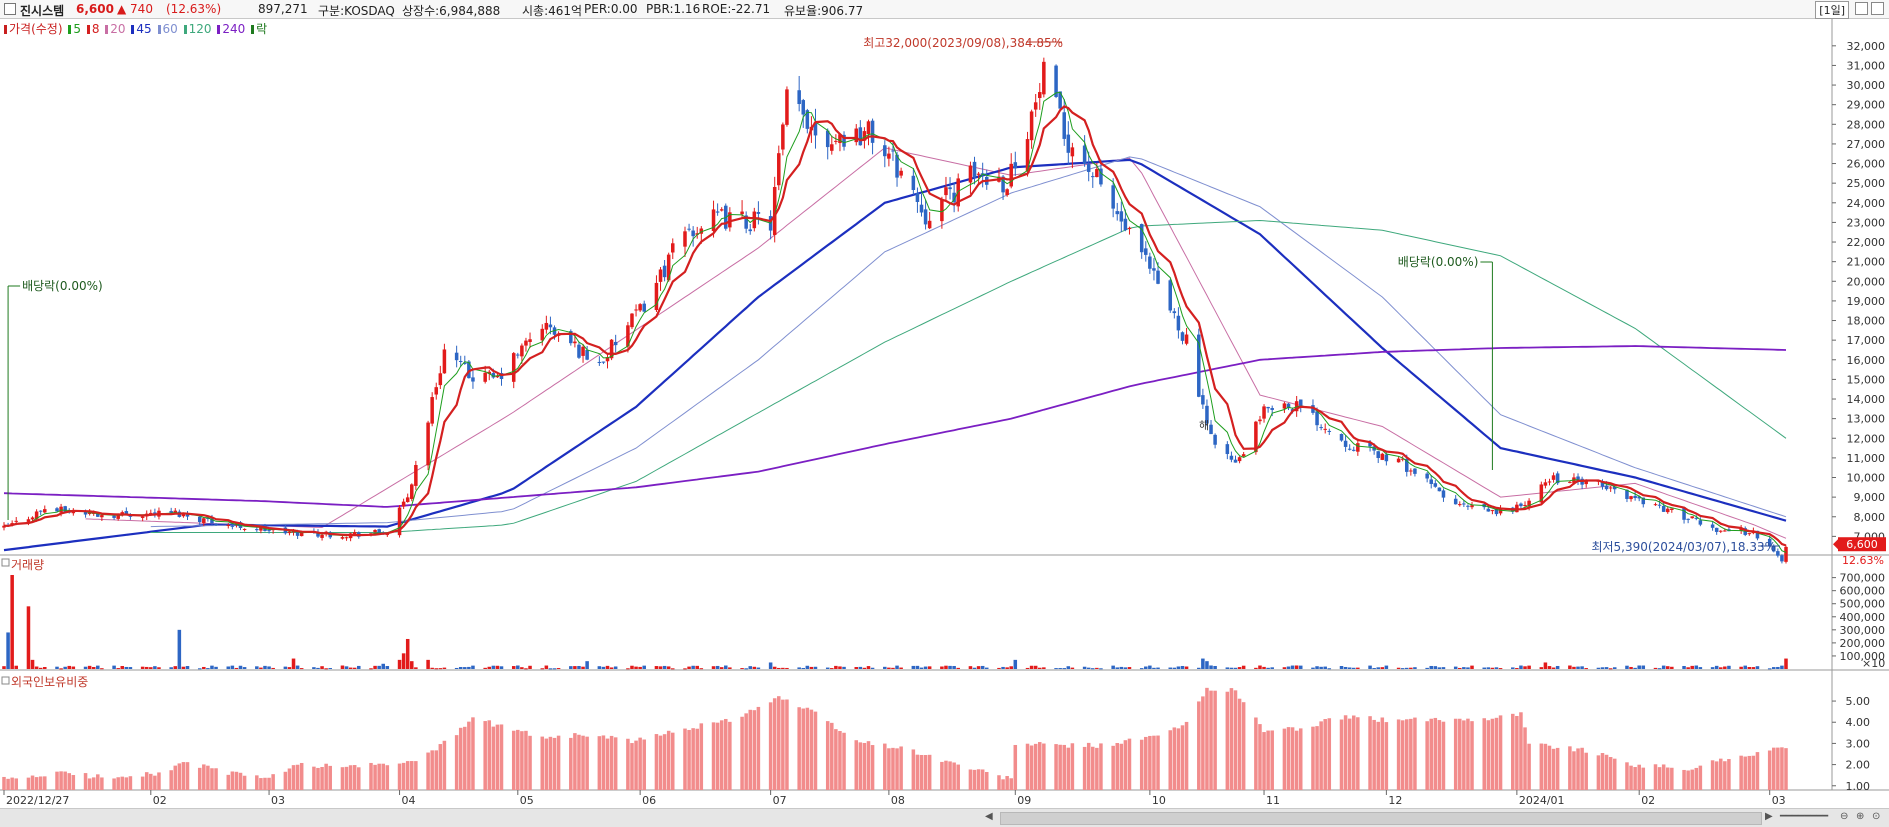 The image size is (1889, 827). I want to click on stock-name: 진시스템, so click(42, 11).